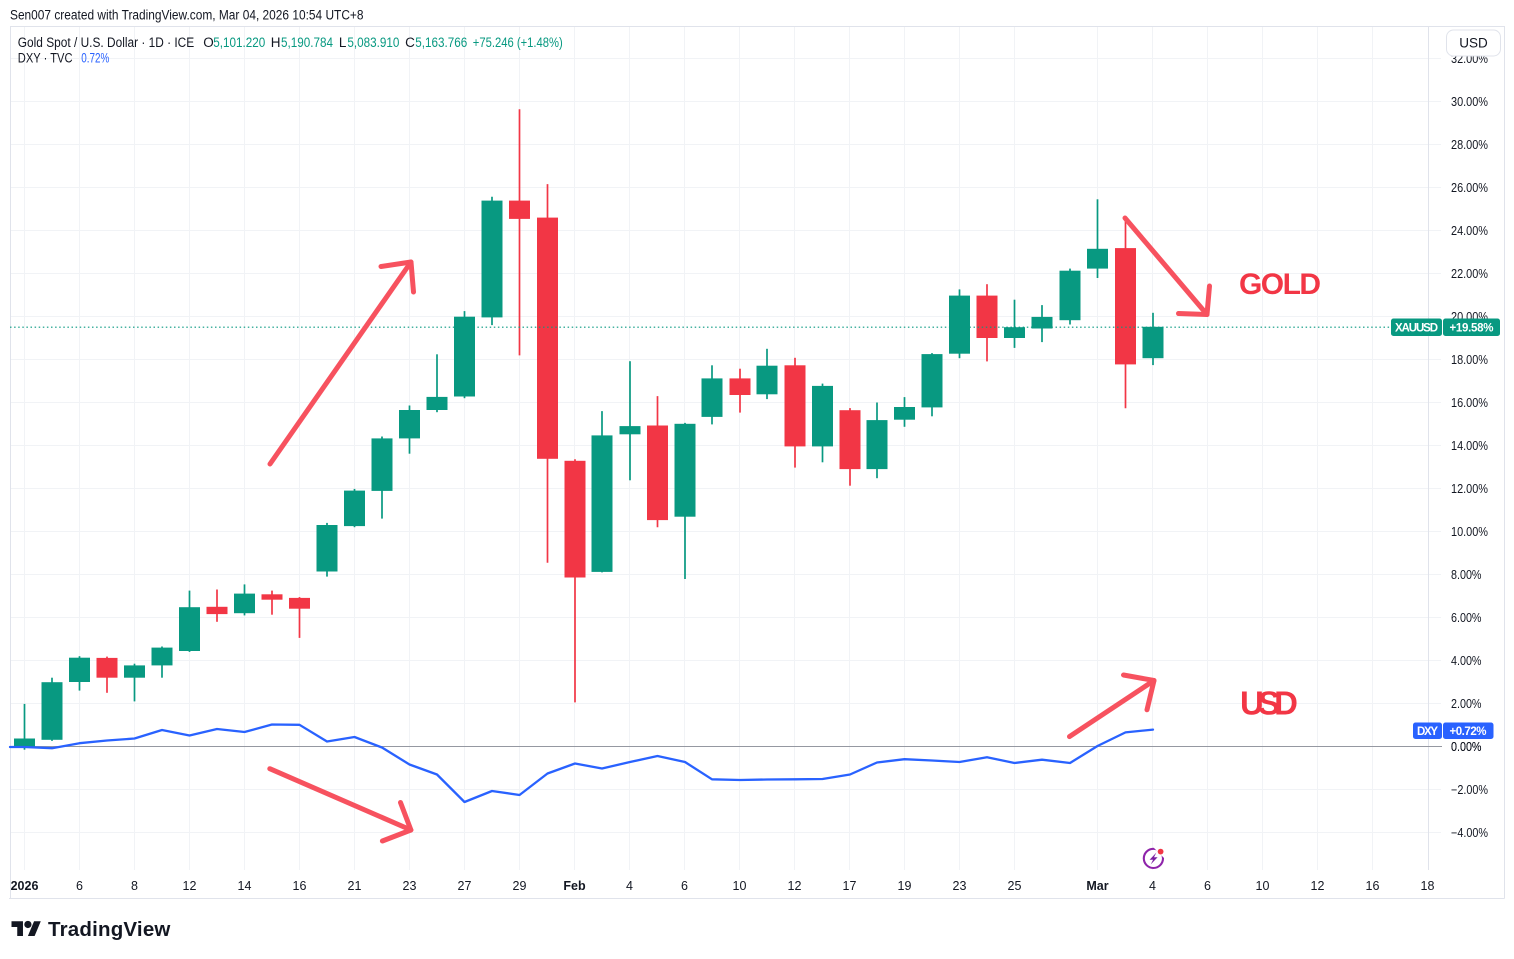 This screenshot has height=959, width=1514. I want to click on svg-text: DXY · TVC, so click(45, 58).